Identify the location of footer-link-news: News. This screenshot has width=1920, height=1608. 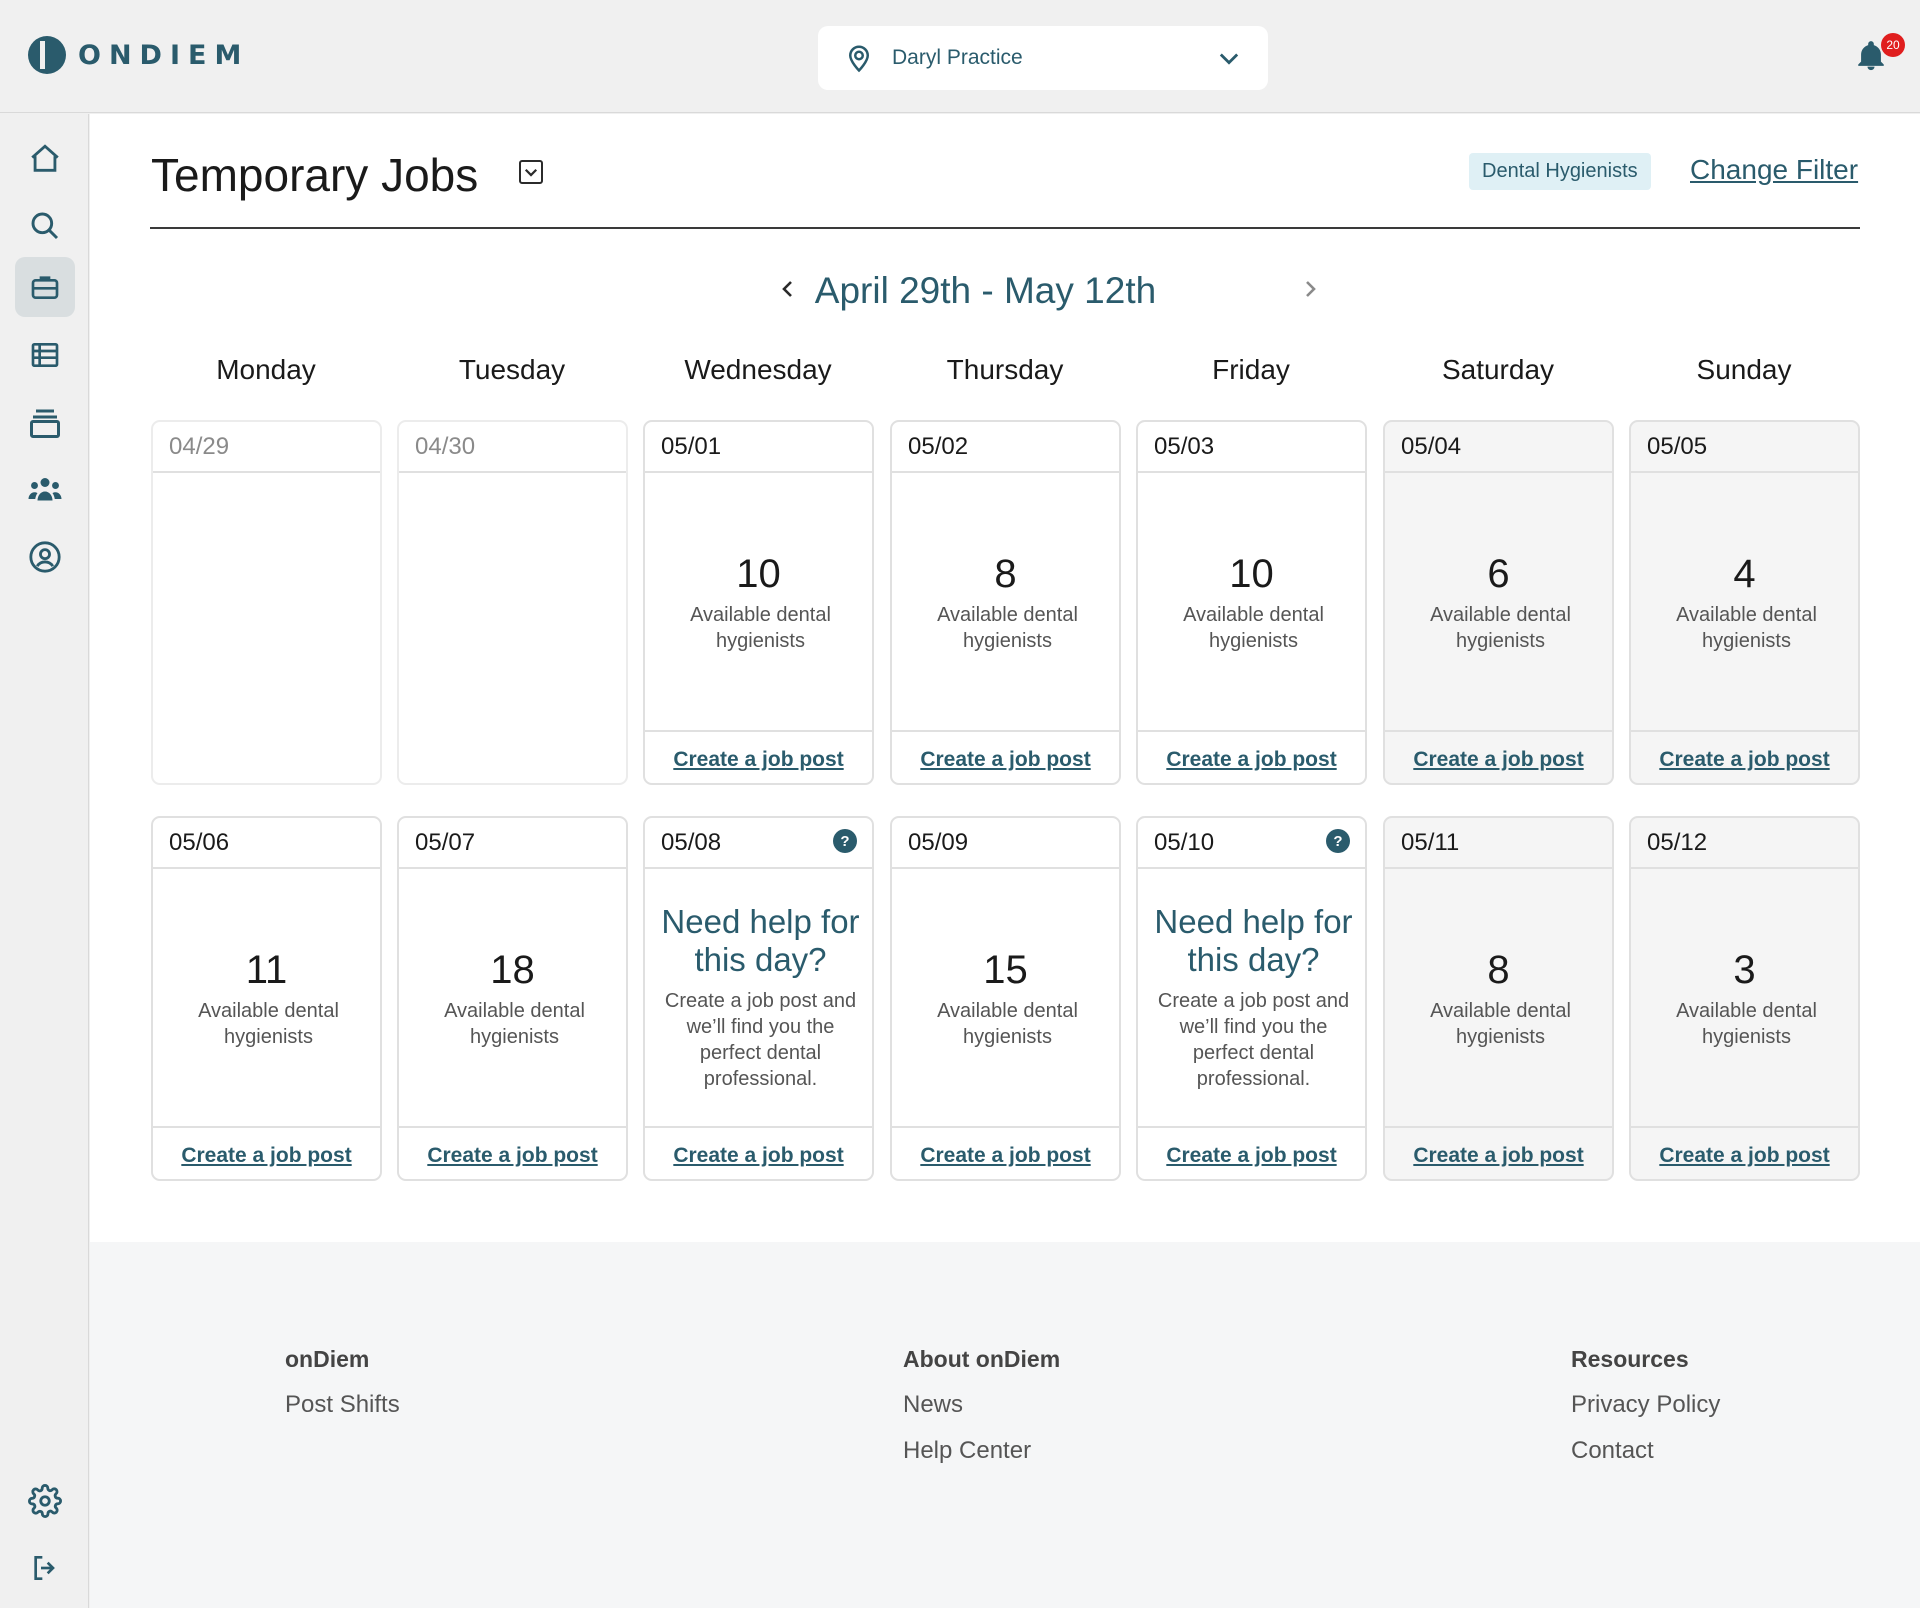
(933, 1404).